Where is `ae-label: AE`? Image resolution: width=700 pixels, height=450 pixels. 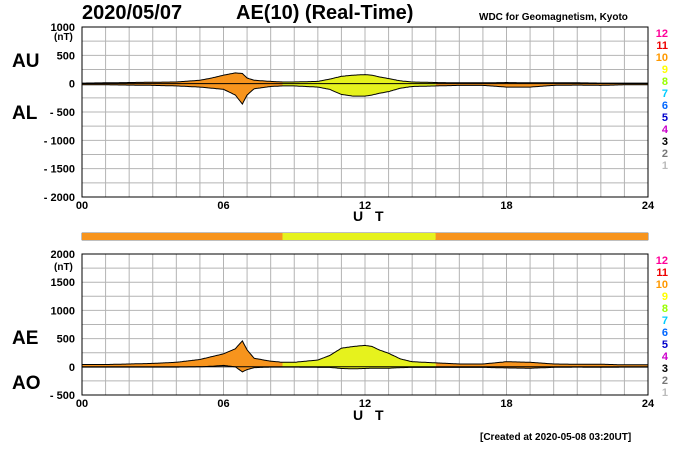
ae-label: AE is located at coordinates (25, 338).